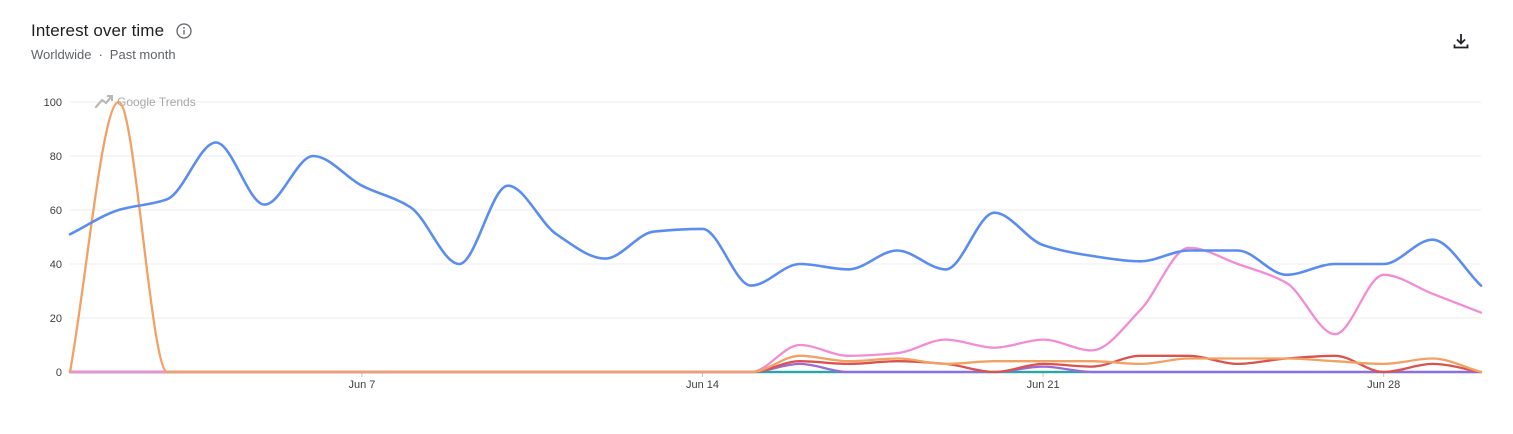 The image size is (1513, 434). I want to click on y-tick-label: 80, so click(56, 157).